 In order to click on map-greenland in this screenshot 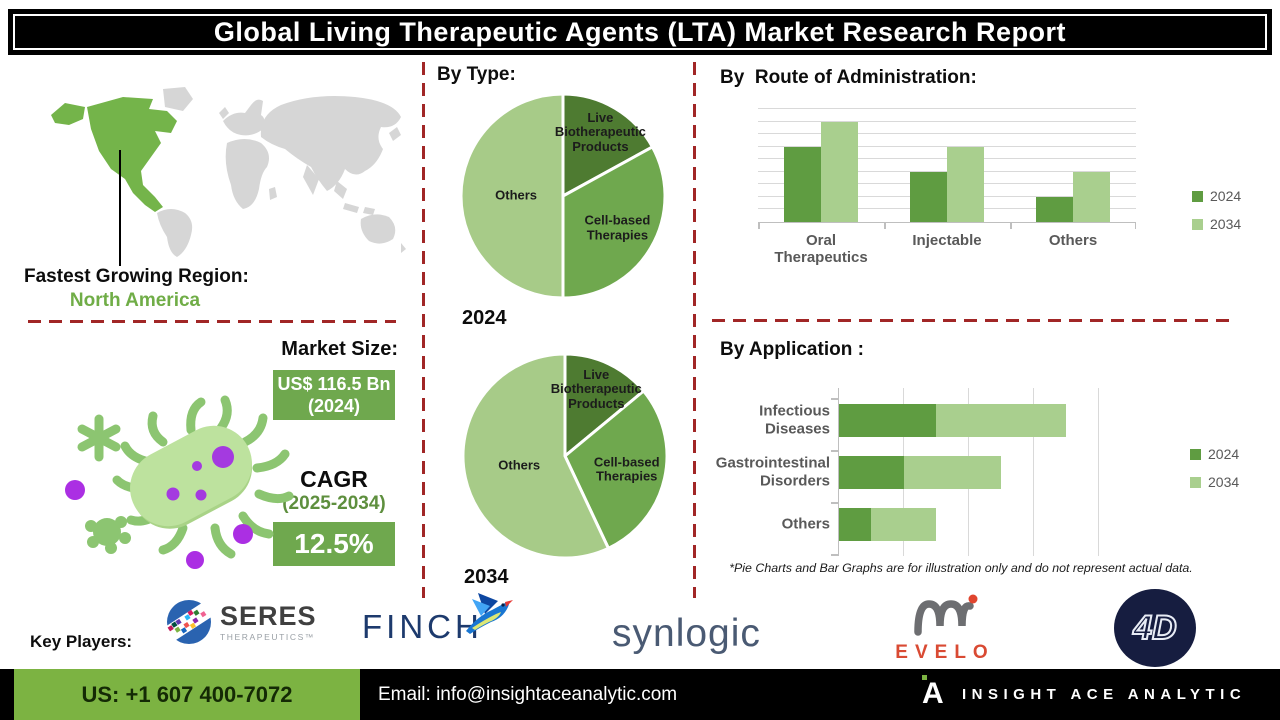, I will do `click(178, 99)`.